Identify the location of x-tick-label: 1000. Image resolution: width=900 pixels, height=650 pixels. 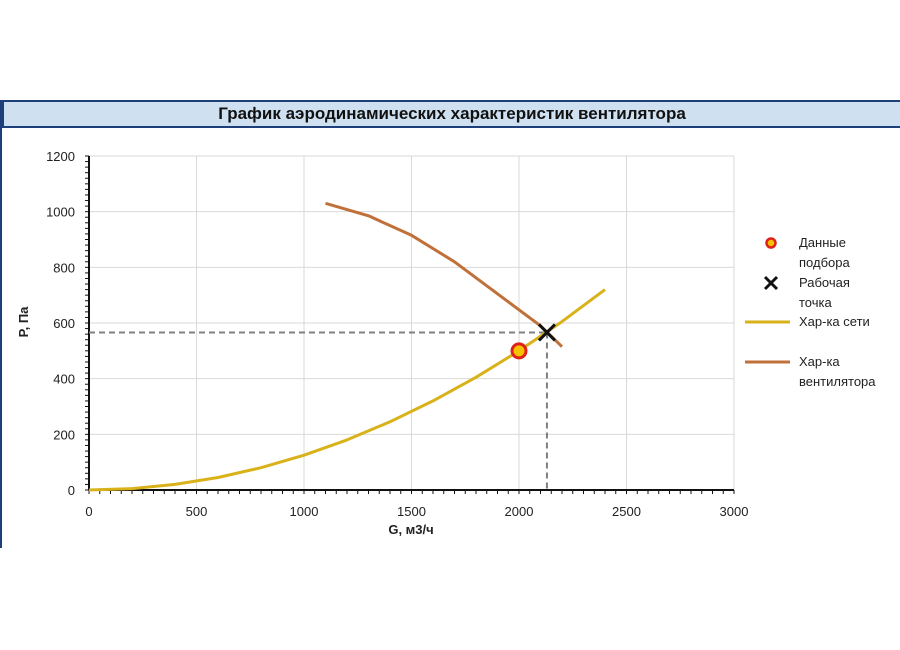
(304, 511).